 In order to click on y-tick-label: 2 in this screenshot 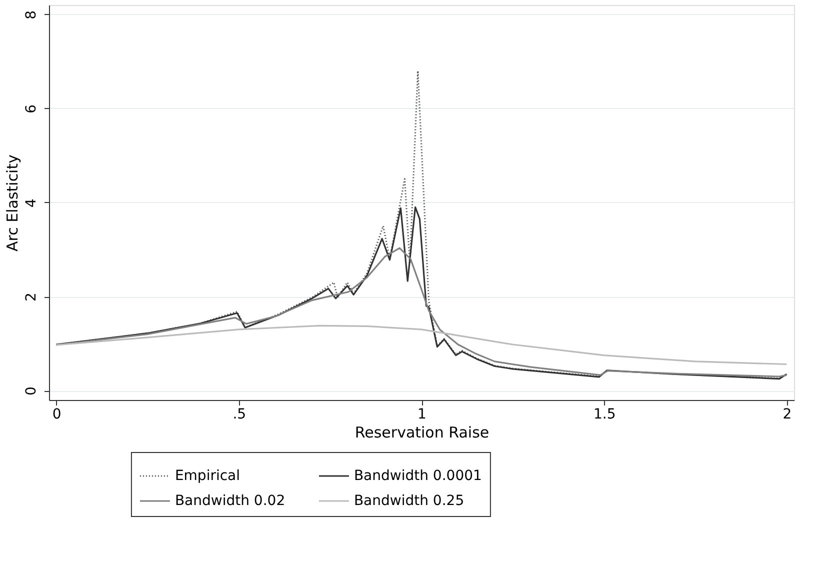, I will do `click(32, 297)`.